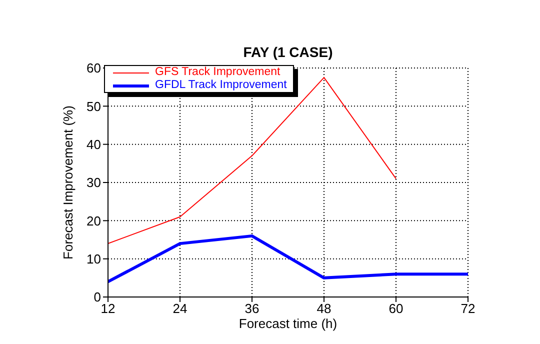 Image resolution: width=540 pixels, height=344 pixels. What do you see at coordinates (93, 144) in the screenshot?
I see `y-tick-label: 40` at bounding box center [93, 144].